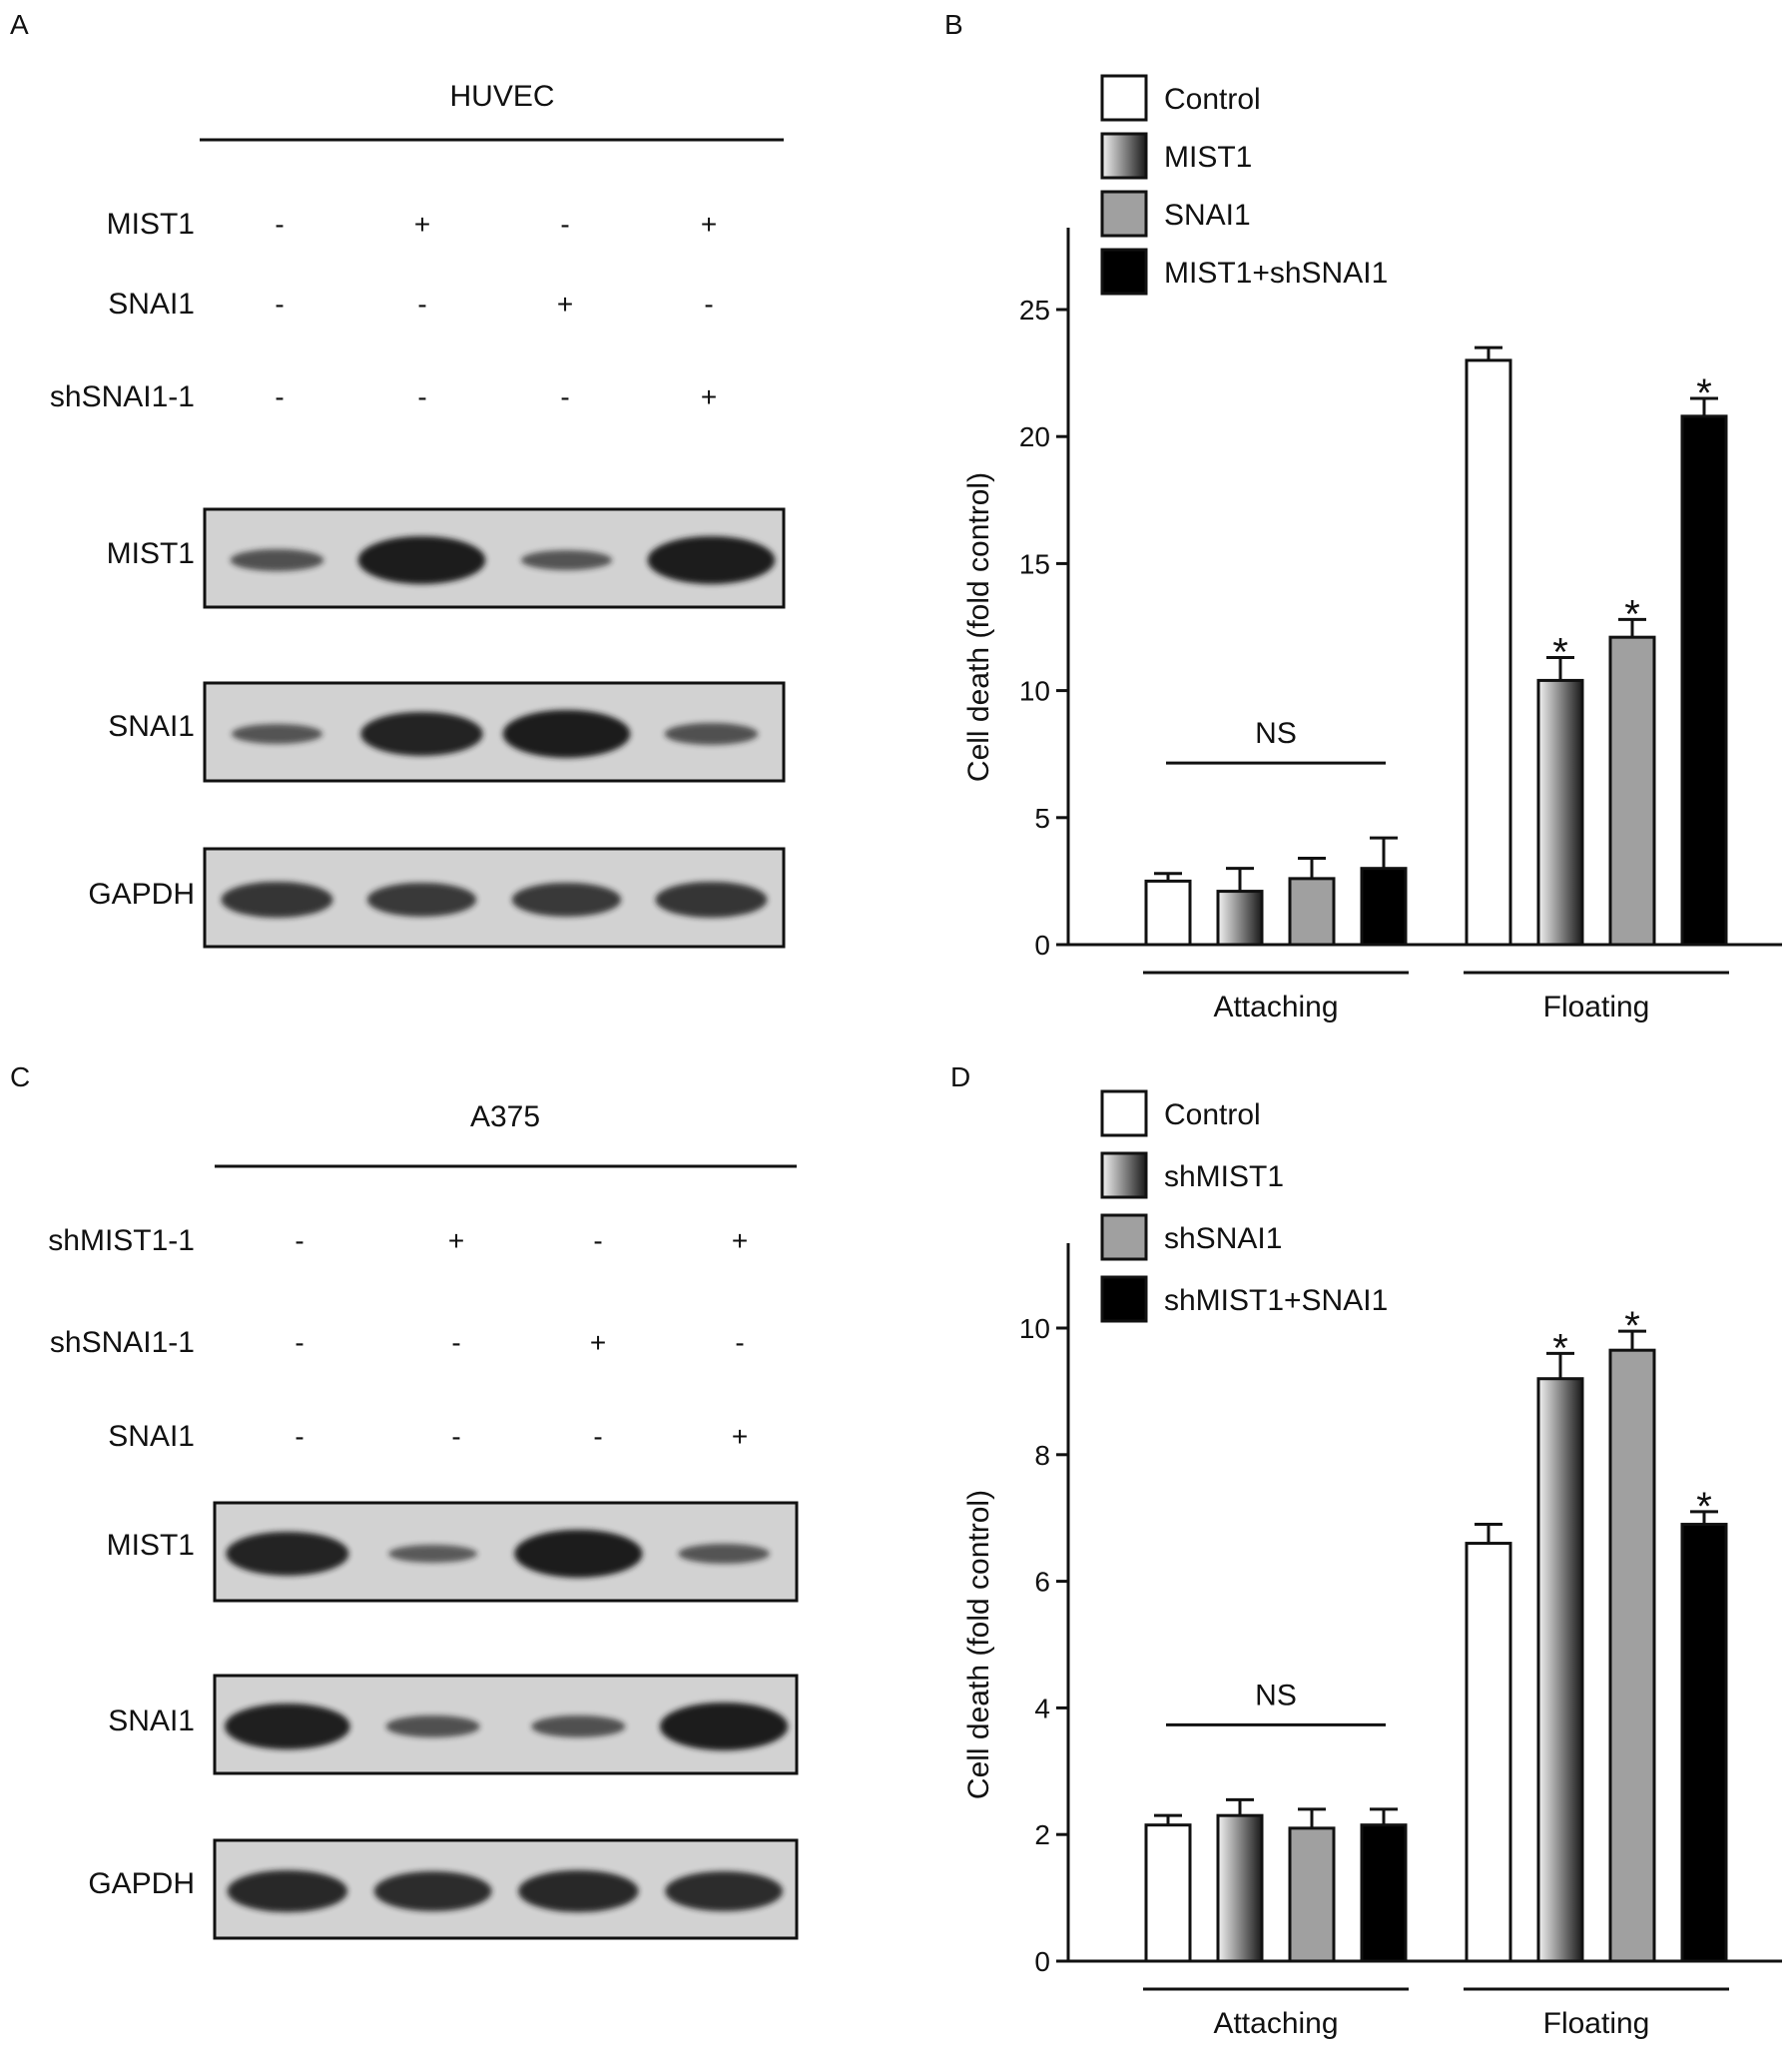 This screenshot has height=2051, width=1792. I want to click on condition-label: shSNAI1-1, so click(123, 396).